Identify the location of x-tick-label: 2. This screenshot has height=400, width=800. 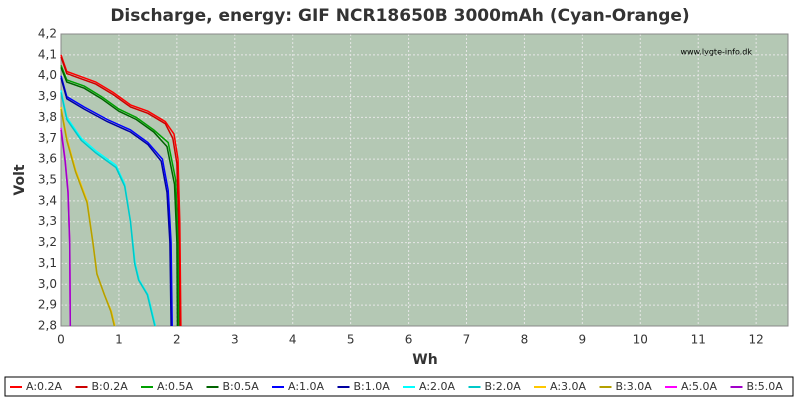
(177, 340).